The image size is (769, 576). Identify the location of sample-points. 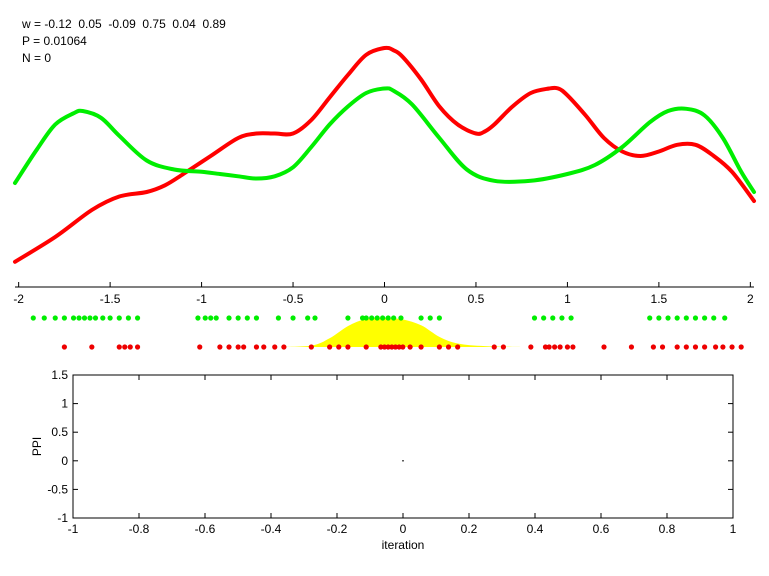
(387, 332).